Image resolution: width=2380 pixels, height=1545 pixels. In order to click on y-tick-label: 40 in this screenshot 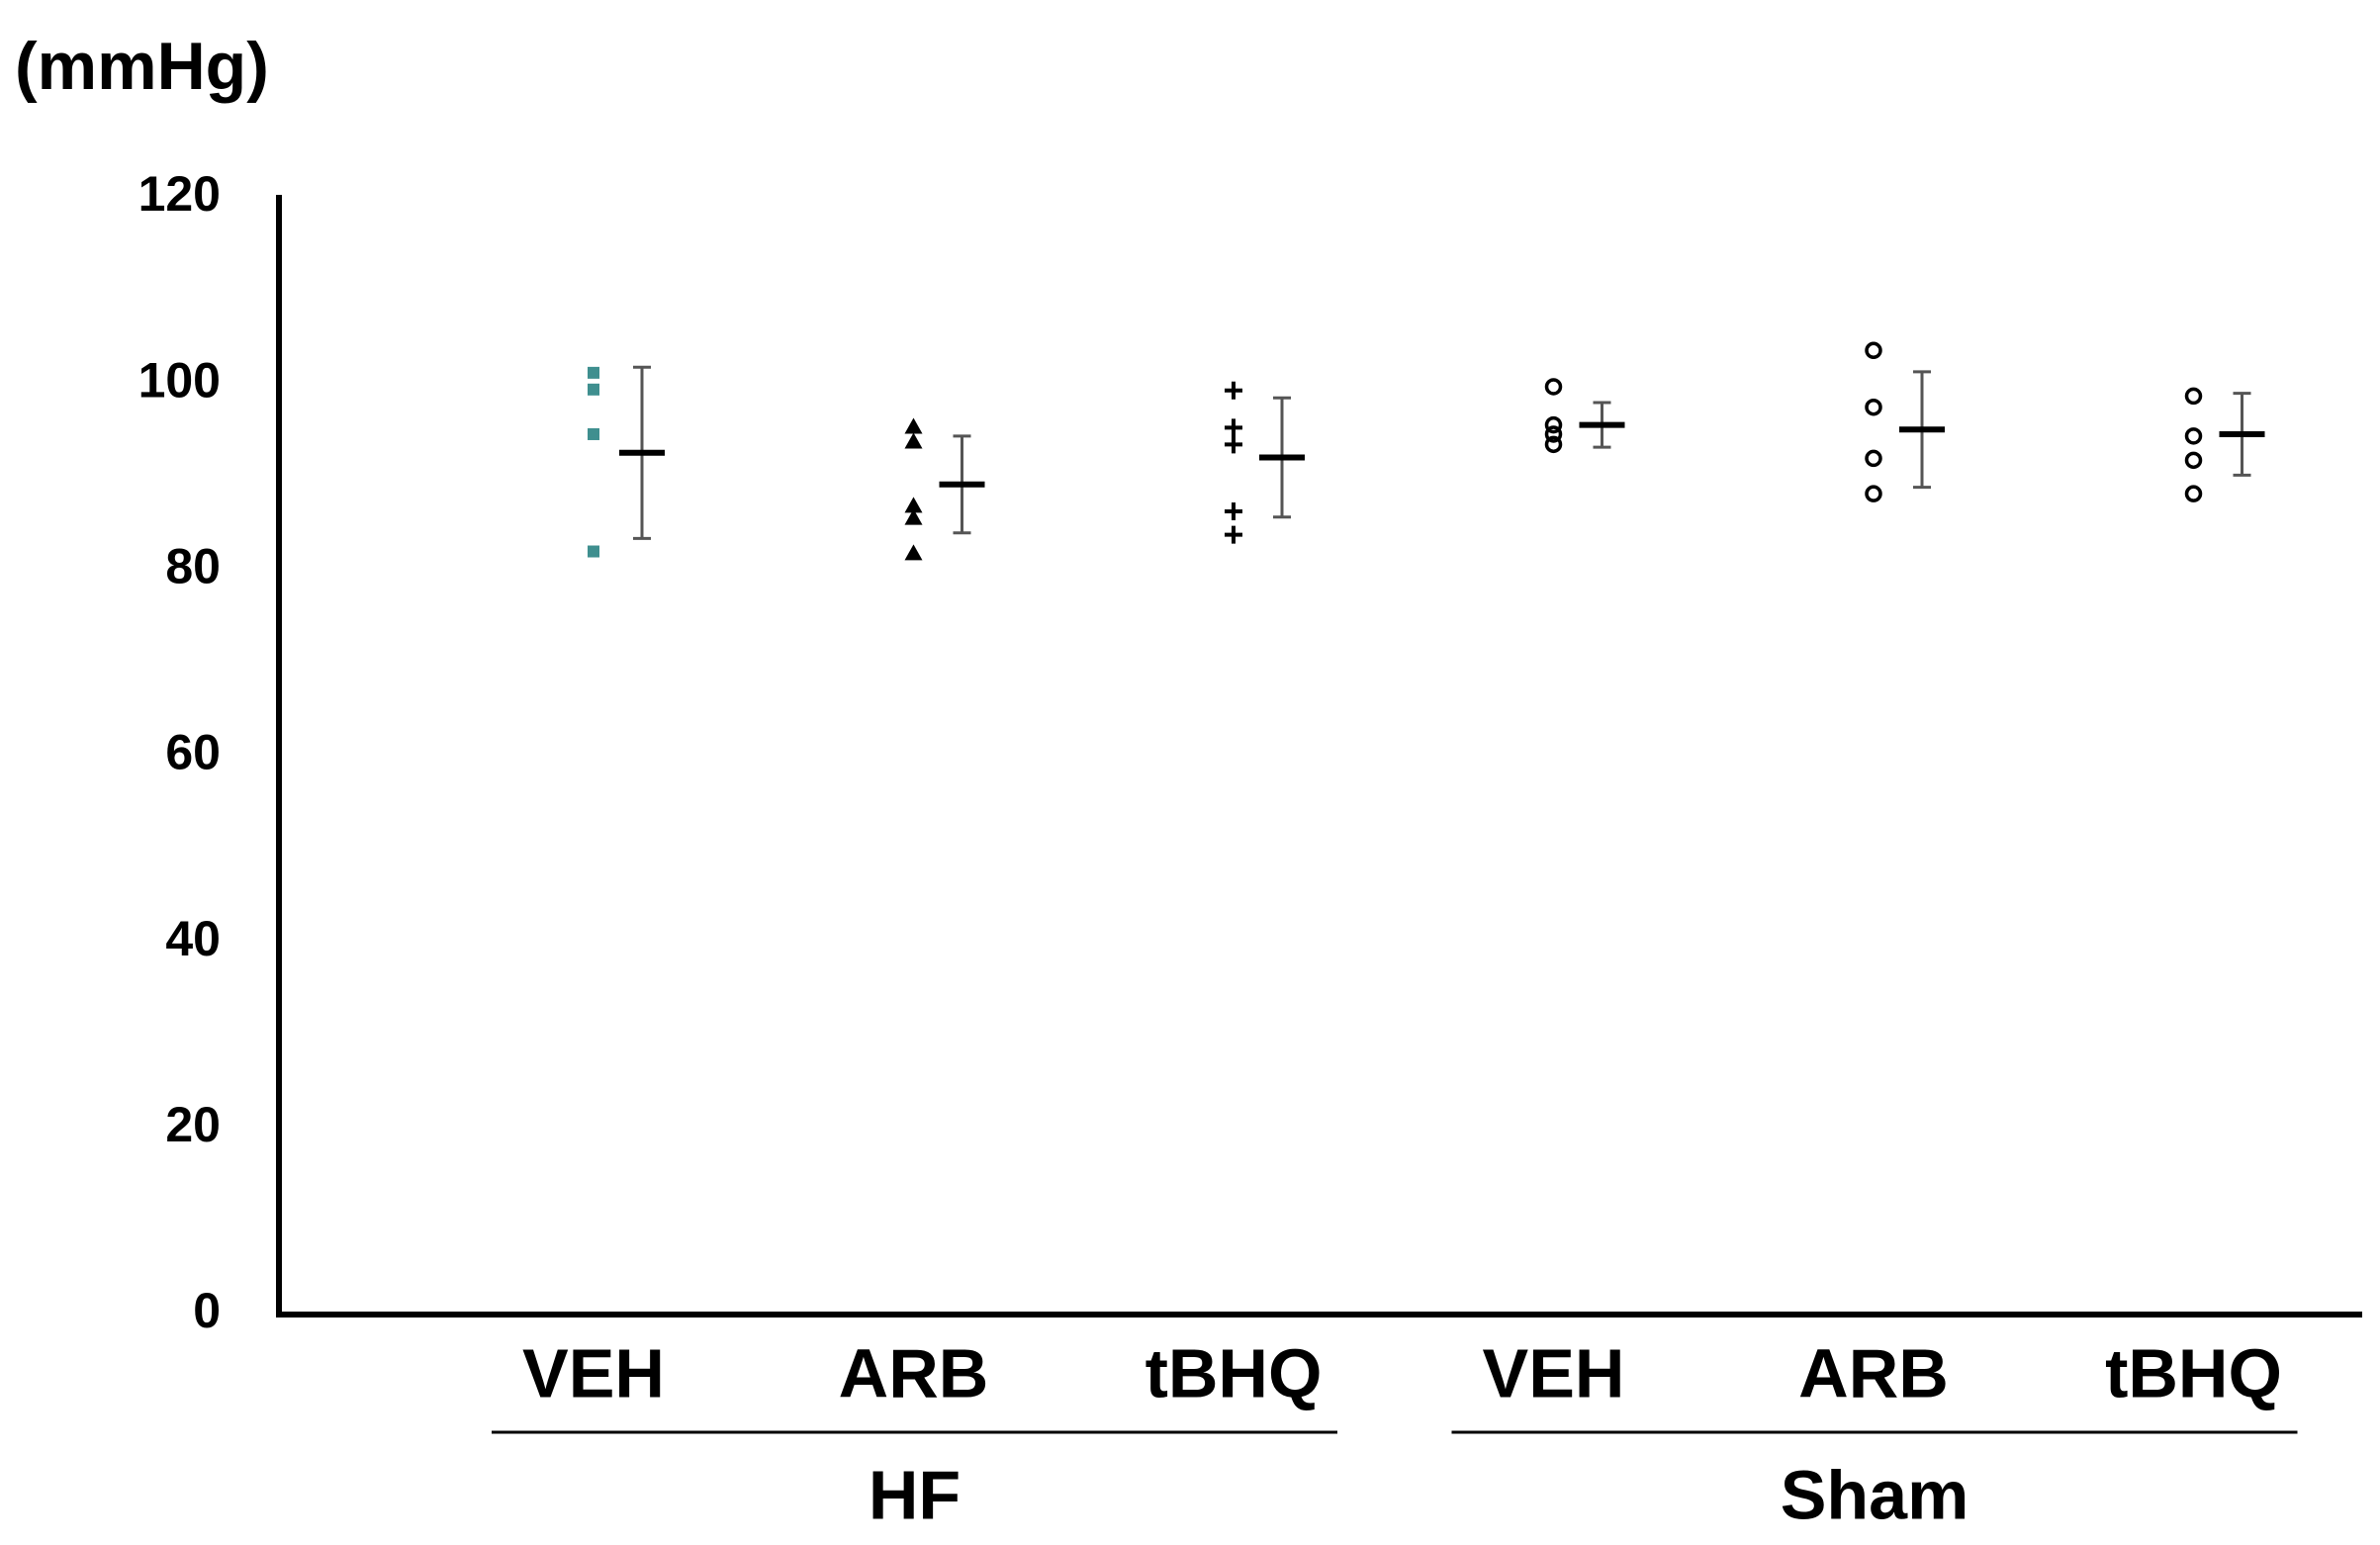, I will do `click(193, 938)`.